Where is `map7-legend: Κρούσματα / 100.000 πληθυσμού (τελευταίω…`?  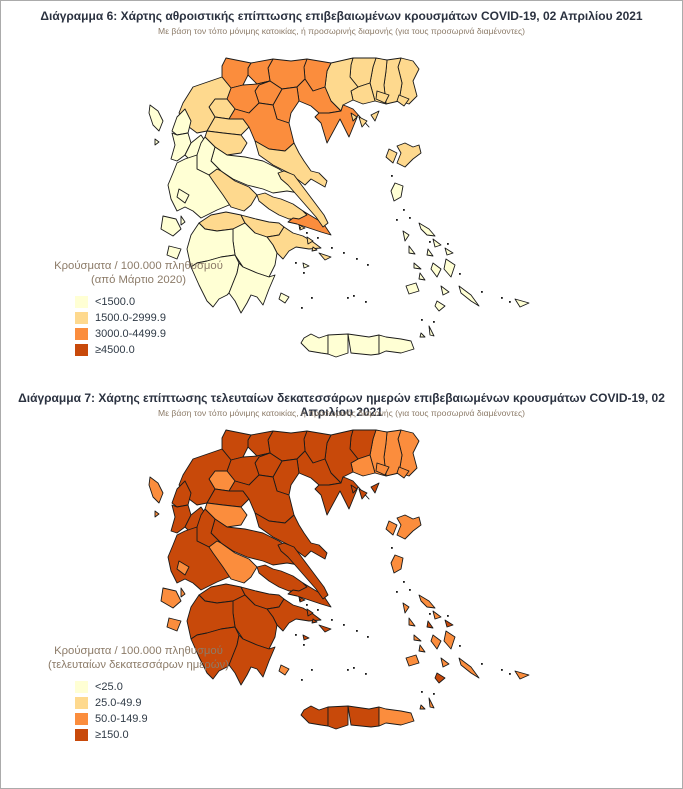
map7-legend: Κρούσματα / 100.000 πληθυσμού (τελευταίω… is located at coordinates (138, 693).